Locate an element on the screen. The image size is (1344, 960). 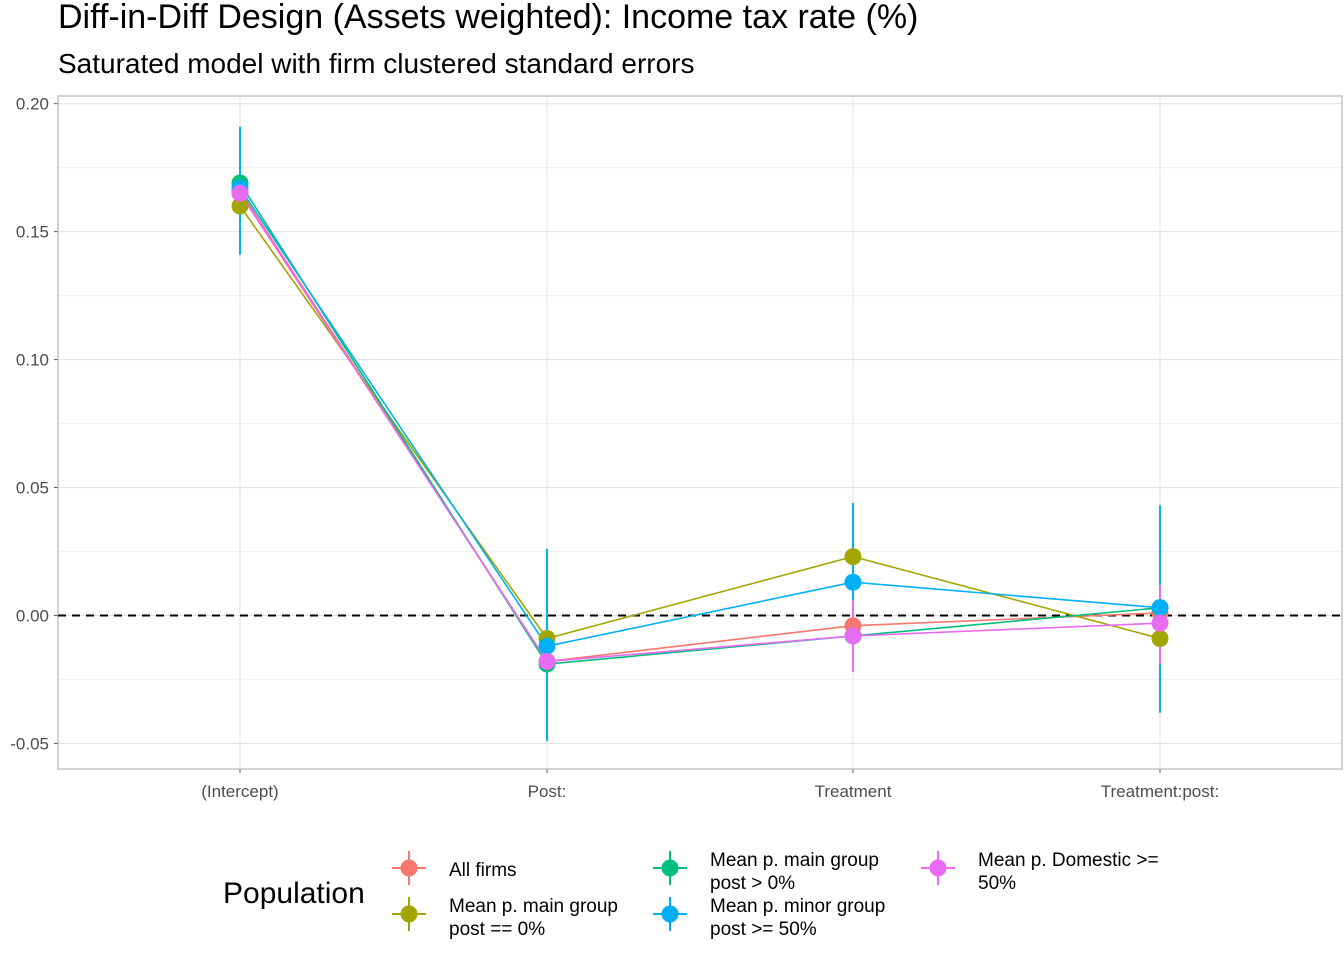
legend-label-line: All firms is located at coordinates (483, 870).